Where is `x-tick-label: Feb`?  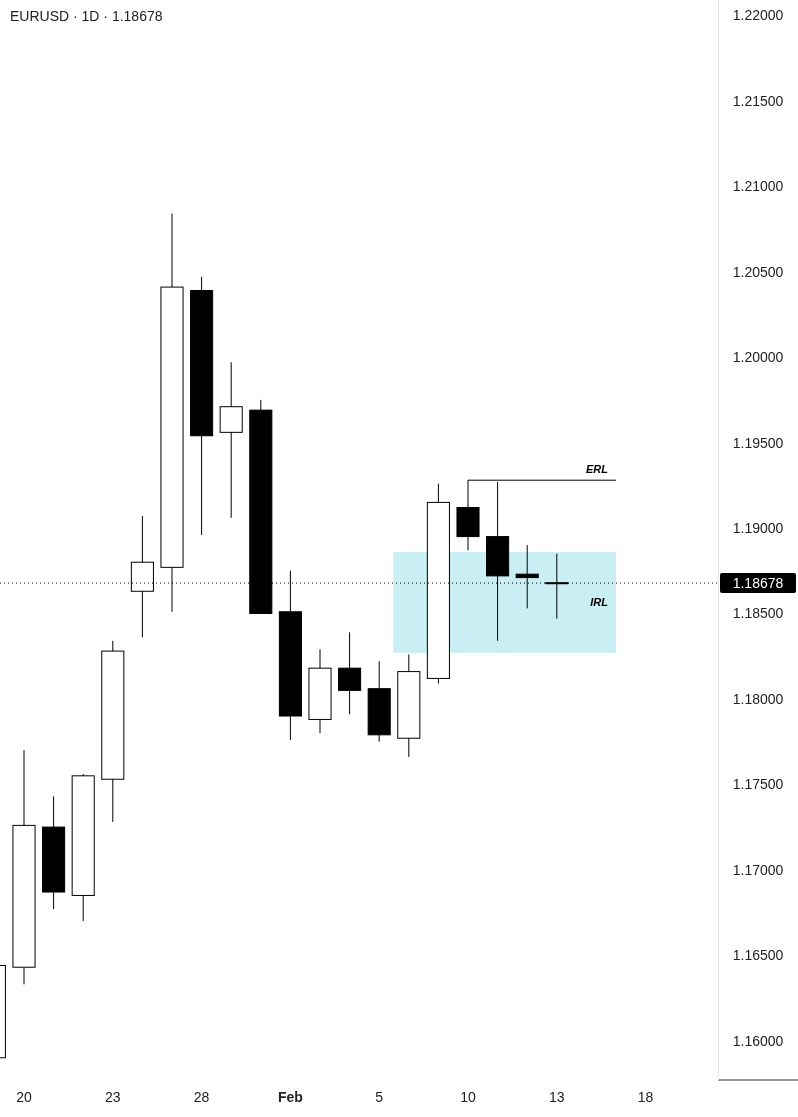
x-tick-label: Feb is located at coordinates (290, 1096).